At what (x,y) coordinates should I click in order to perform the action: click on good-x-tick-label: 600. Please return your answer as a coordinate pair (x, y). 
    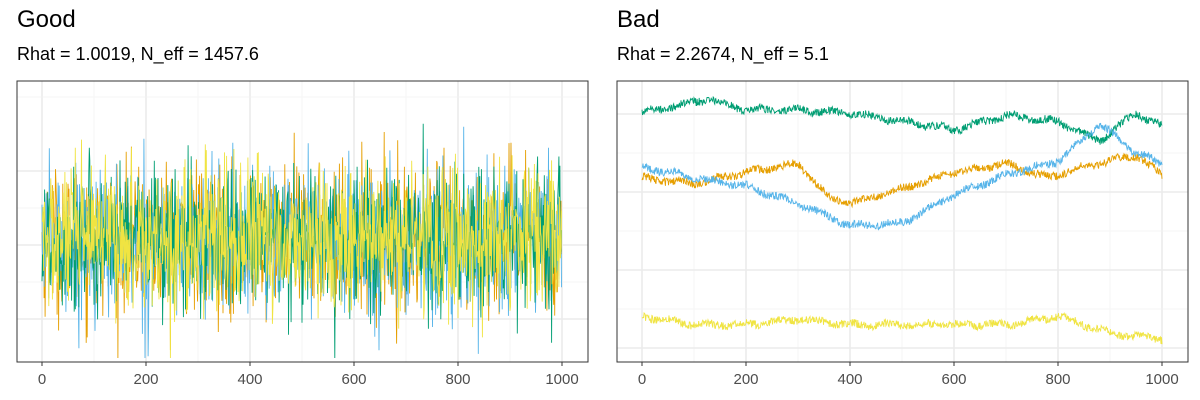
    Looking at the image, I should click on (353, 379).